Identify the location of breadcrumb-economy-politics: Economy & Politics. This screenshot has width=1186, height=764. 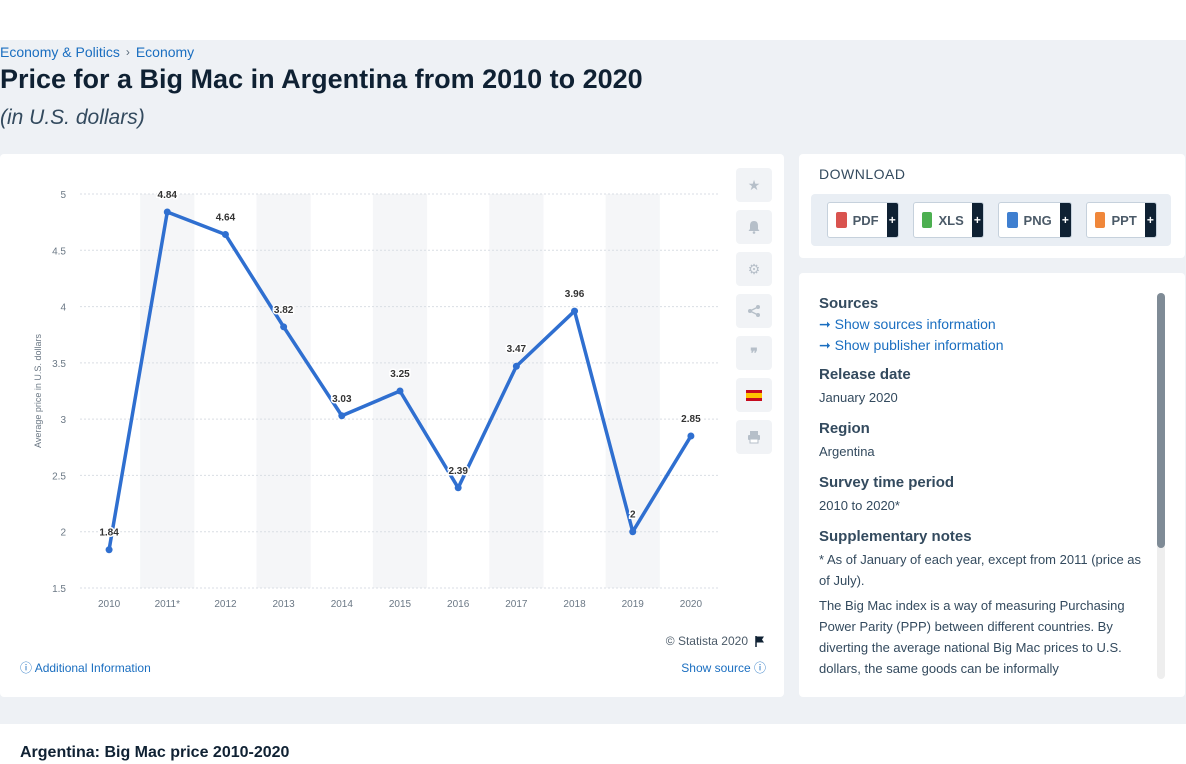
(60, 52).